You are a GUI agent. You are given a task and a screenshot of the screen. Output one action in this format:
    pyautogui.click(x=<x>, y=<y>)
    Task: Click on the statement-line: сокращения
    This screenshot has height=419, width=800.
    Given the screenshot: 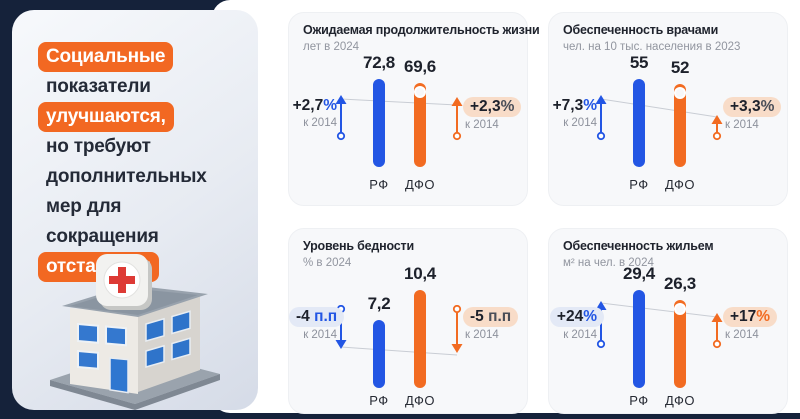 What is the action you would take?
    pyautogui.click(x=126, y=237)
    